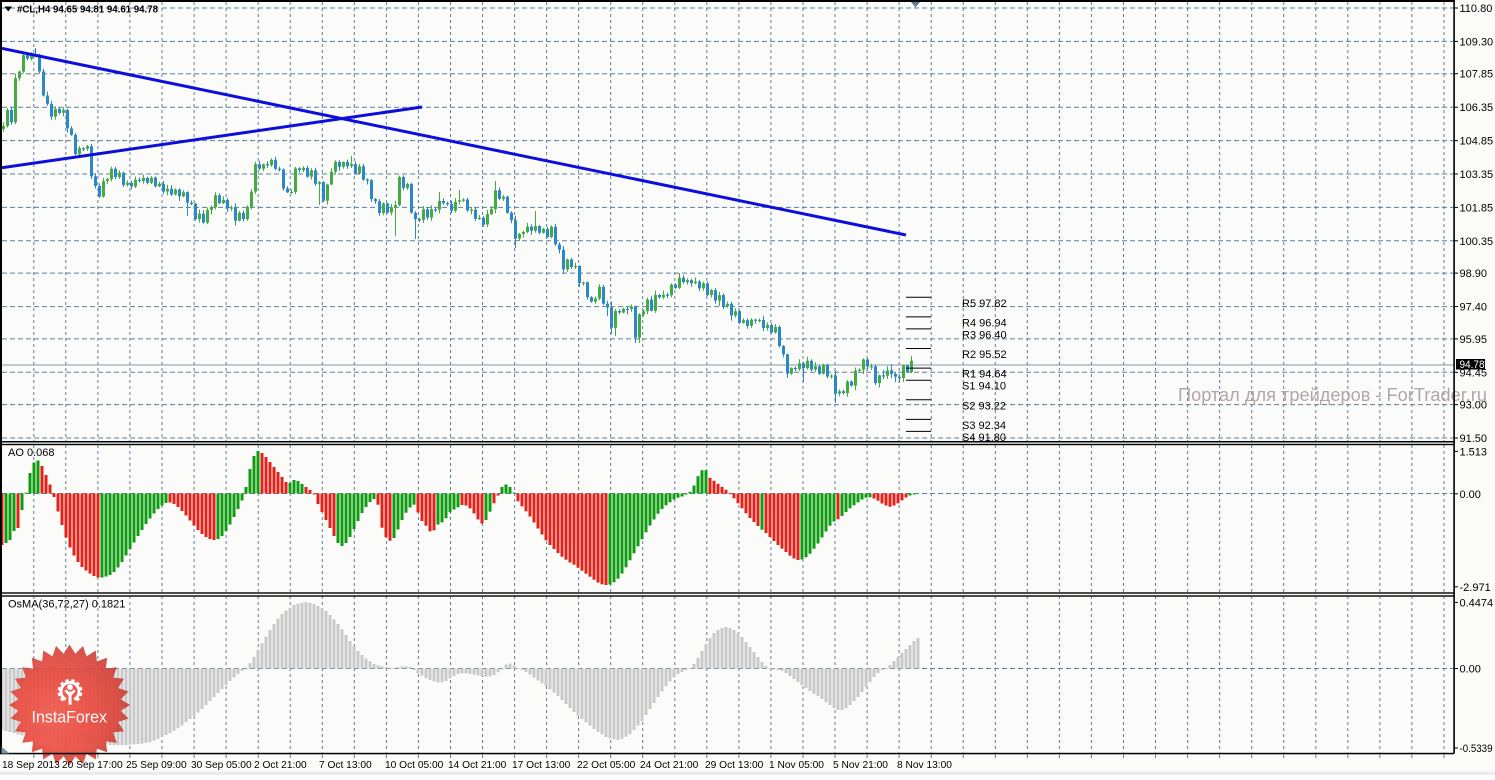  What do you see at coordinates (1474, 308) in the screenshot?
I see `svg-text: 97.40` at bounding box center [1474, 308].